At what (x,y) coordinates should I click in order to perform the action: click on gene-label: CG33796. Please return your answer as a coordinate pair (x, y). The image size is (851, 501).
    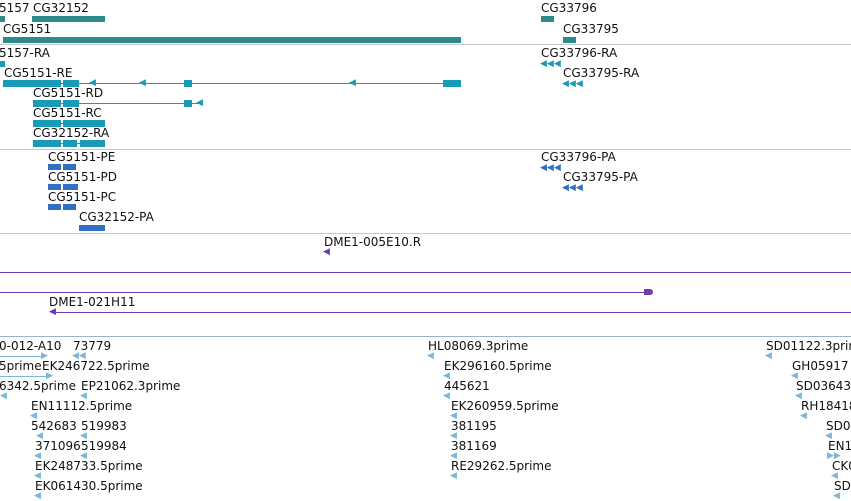
    Looking at the image, I should click on (569, 8).